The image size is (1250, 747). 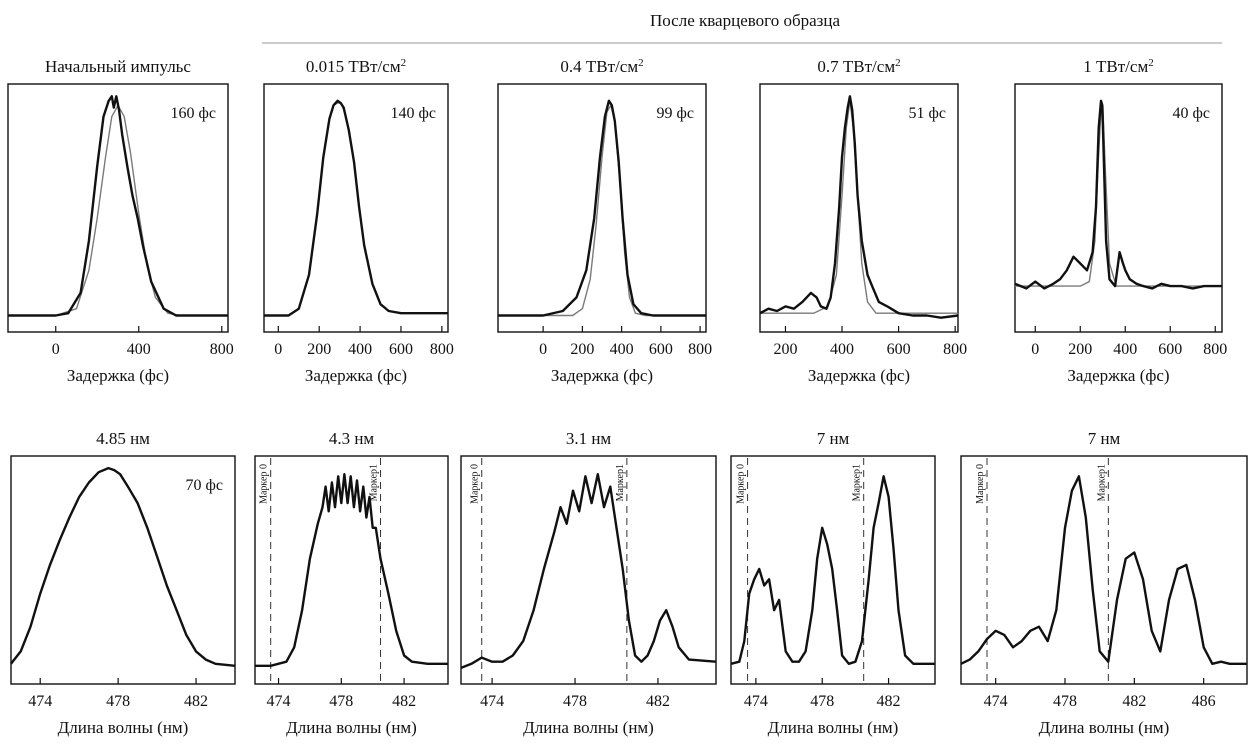 I want to click on duration-annotation: 40 фс, so click(x=1191, y=113).